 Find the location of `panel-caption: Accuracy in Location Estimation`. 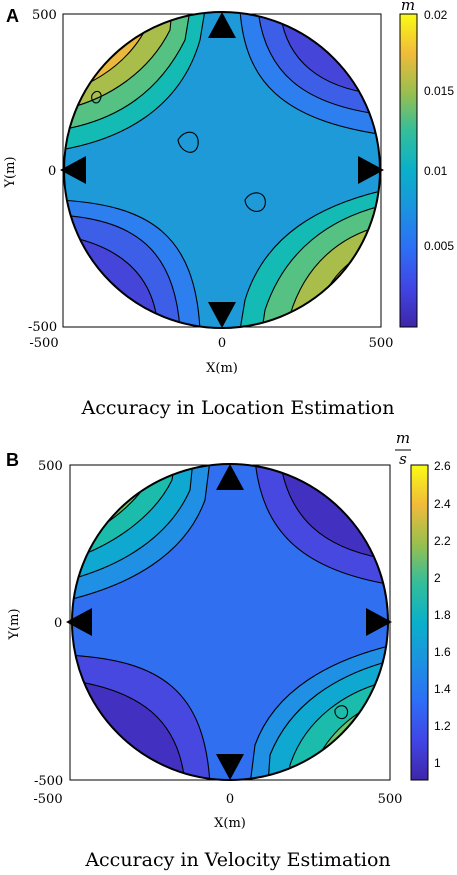

panel-caption: Accuracy in Location Estimation is located at coordinates (238, 408).